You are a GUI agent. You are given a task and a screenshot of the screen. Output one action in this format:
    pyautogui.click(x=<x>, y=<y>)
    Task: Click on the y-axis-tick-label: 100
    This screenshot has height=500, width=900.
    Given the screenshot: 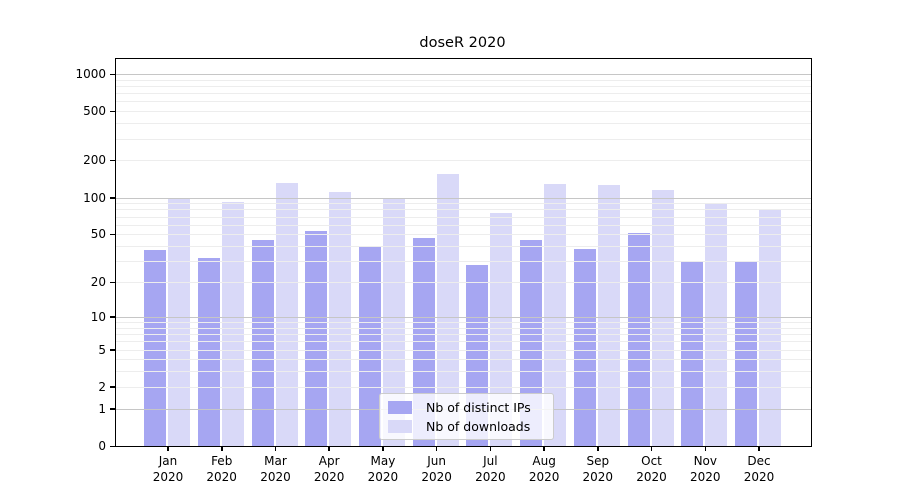 What is the action you would take?
    pyautogui.click(x=94, y=197)
    